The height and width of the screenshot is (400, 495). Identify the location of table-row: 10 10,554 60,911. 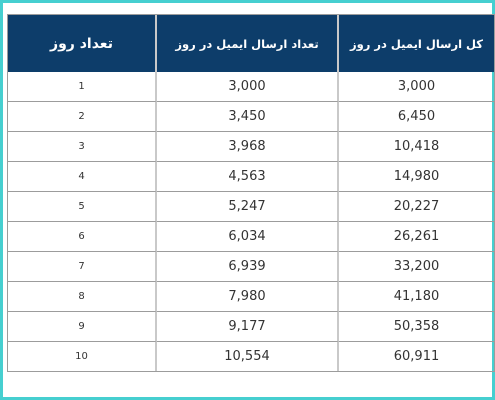
(251, 356).